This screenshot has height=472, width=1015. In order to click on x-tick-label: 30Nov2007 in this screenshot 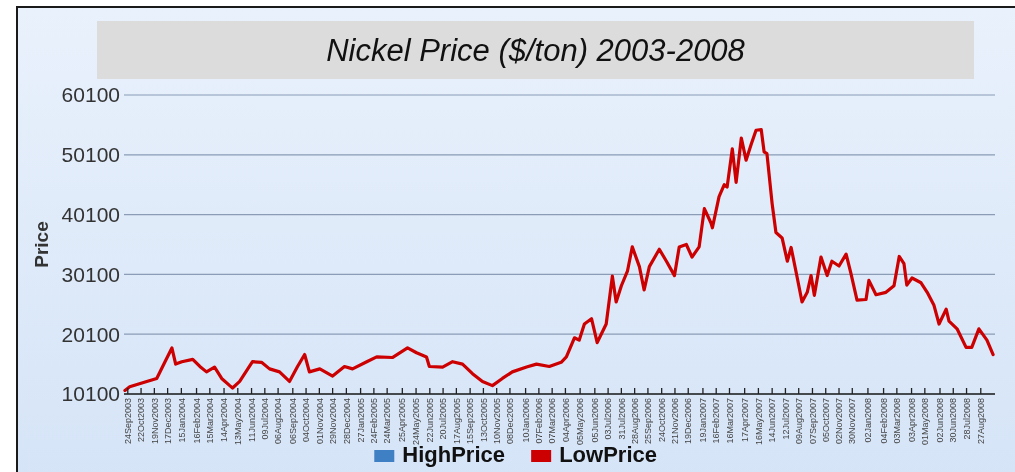, I will do `click(852, 421)`.